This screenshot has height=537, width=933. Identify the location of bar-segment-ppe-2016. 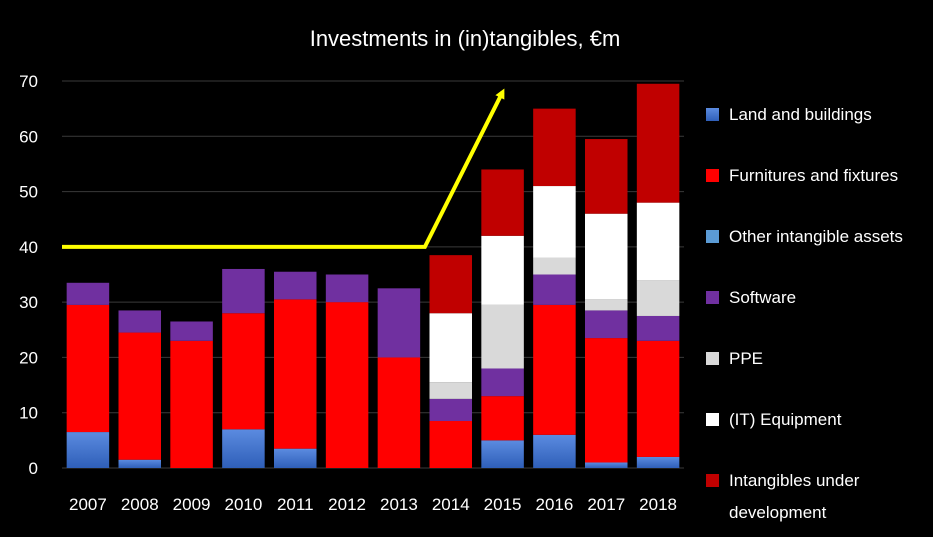
(554, 266).